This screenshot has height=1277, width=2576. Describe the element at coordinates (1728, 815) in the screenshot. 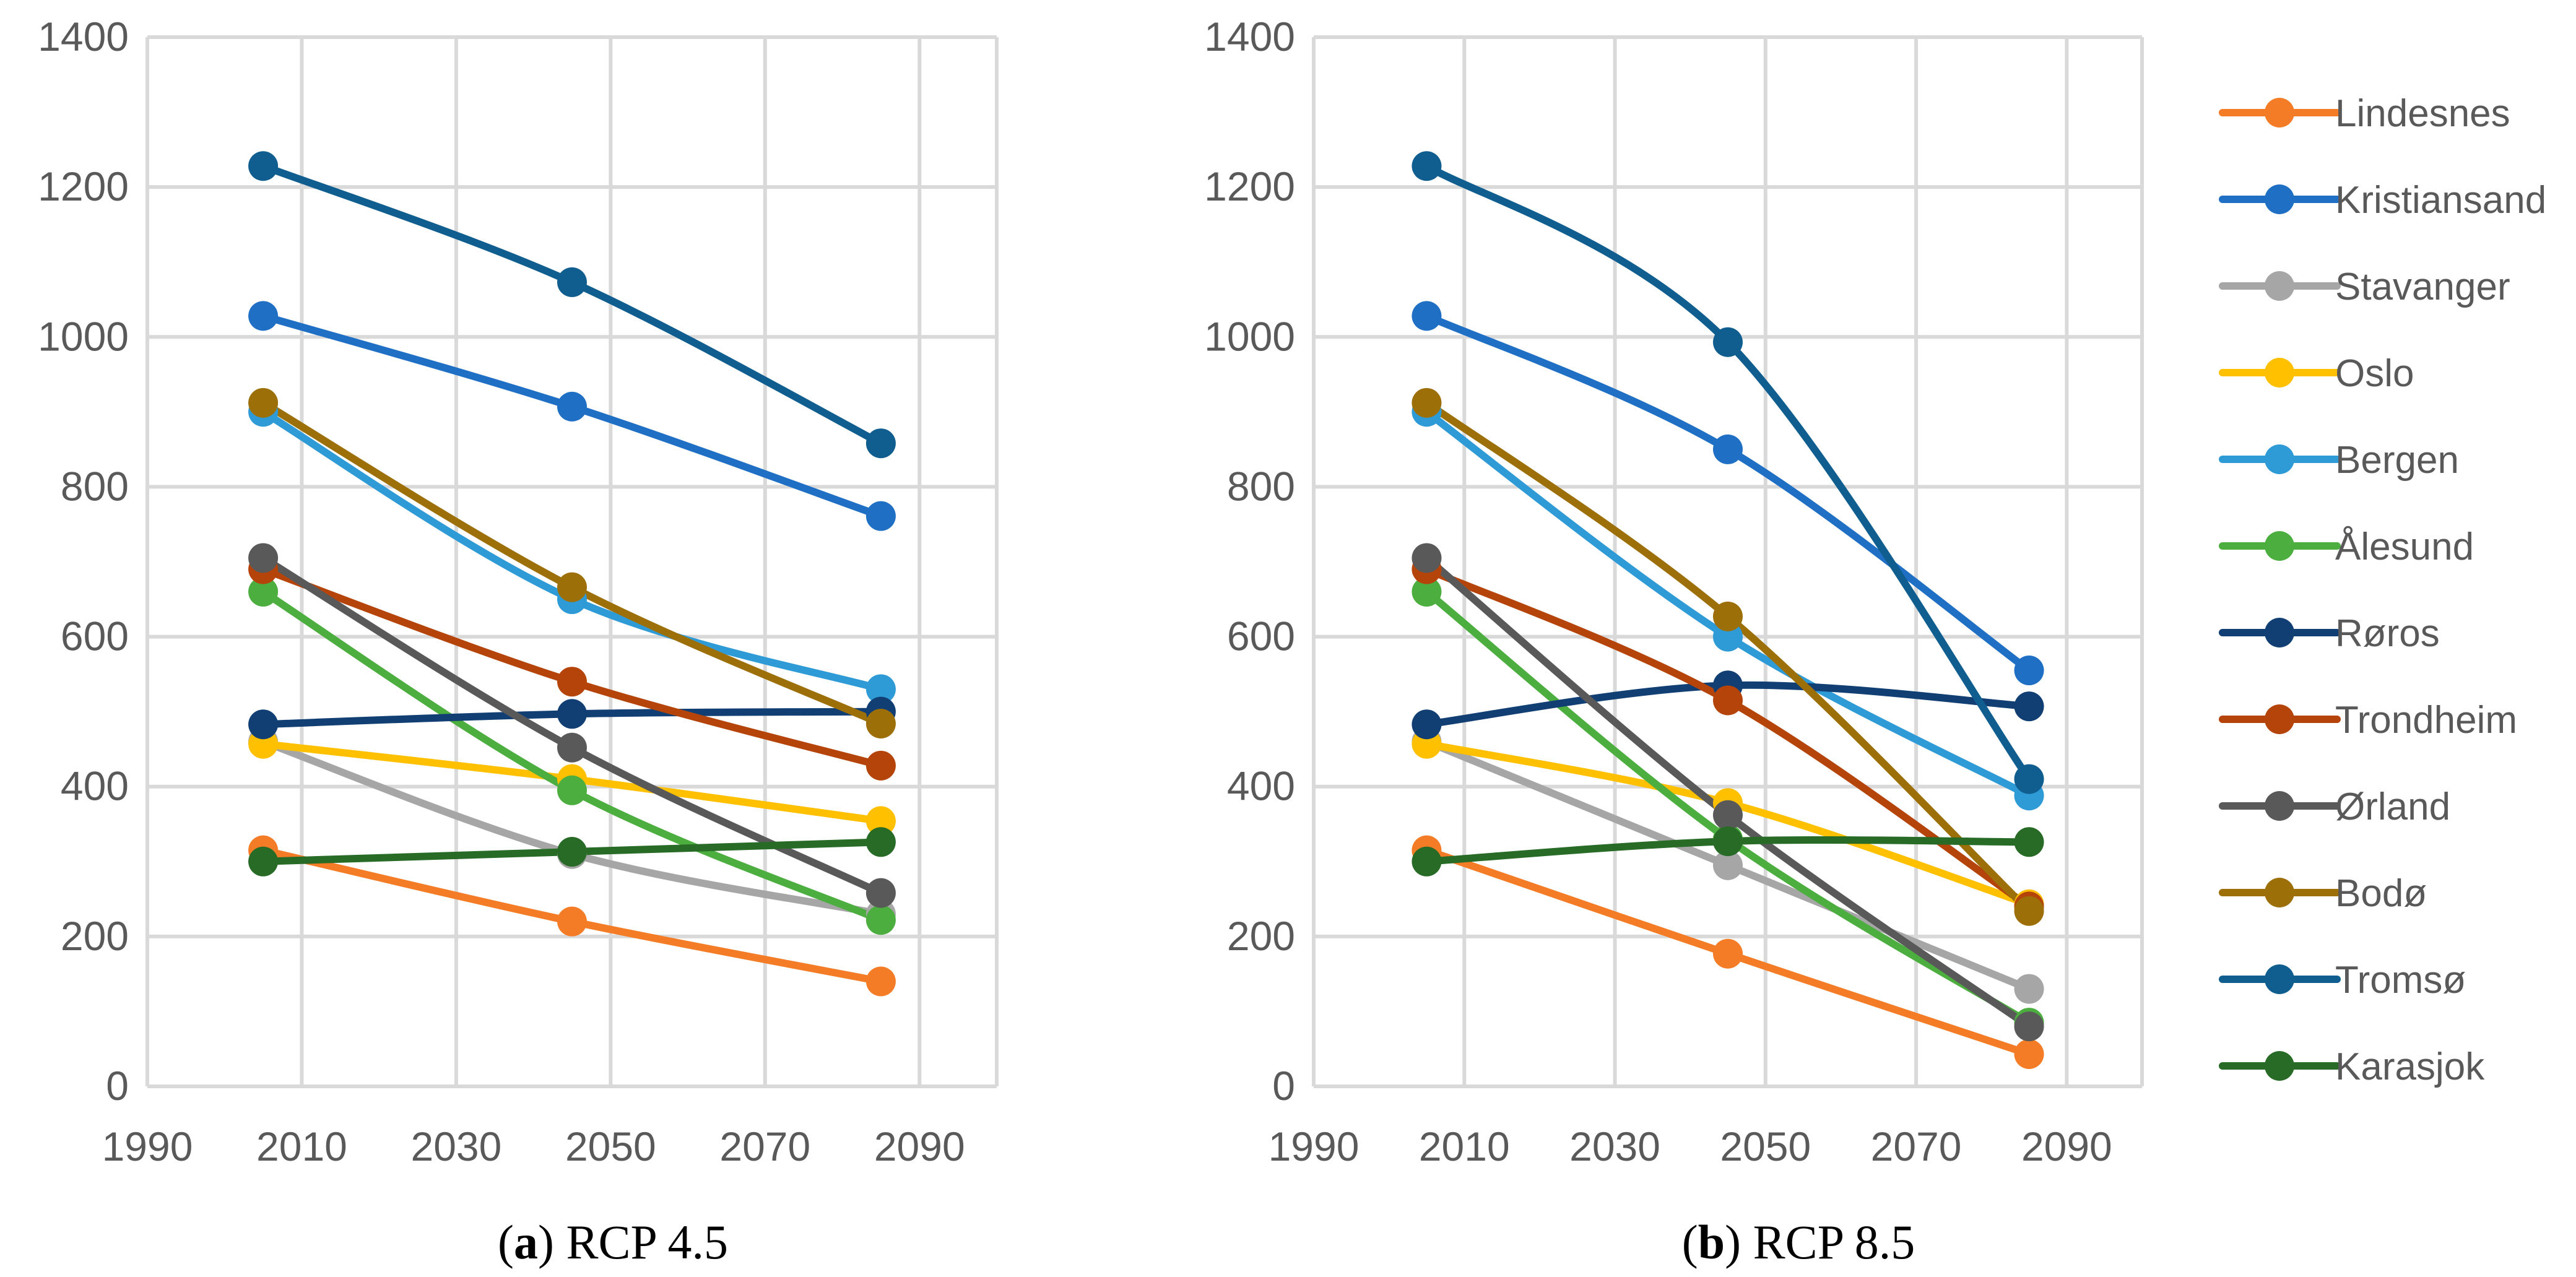

I see `rcp85-point-oerland-2045` at that location.